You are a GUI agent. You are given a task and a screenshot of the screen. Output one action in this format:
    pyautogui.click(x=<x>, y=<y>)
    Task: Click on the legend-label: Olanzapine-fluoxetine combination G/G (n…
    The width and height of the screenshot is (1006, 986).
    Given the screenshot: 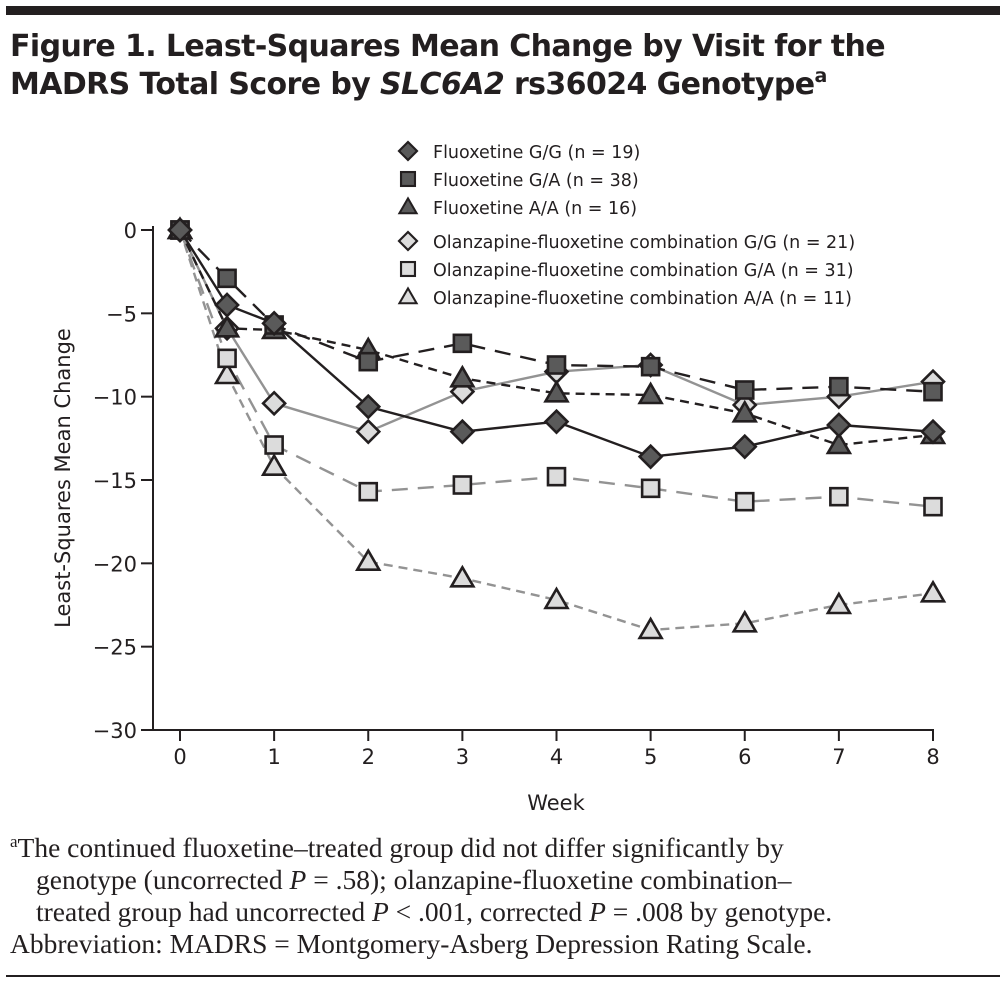 What is the action you would take?
    pyautogui.click(x=644, y=243)
    